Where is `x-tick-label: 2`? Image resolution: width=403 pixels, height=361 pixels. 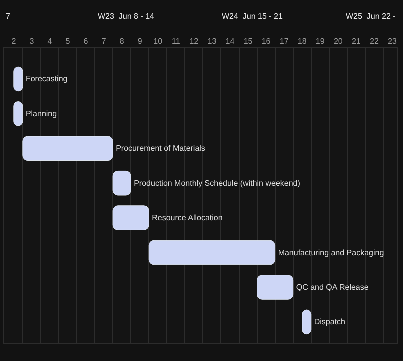
x-tick-label: 2 is located at coordinates (14, 41).